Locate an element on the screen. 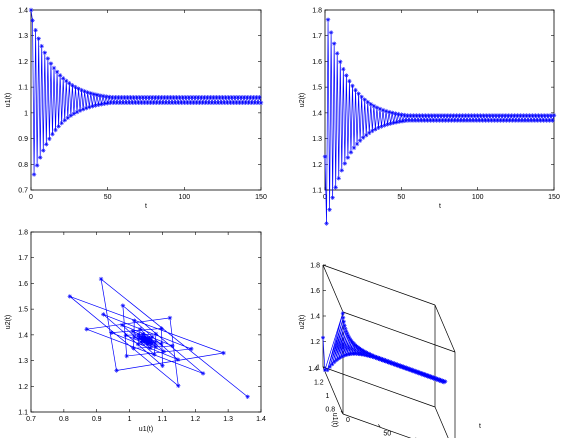 Image resolution: width=575 pixels, height=443 pixels. y-tick-label-3d: 50 is located at coordinates (387, 433).